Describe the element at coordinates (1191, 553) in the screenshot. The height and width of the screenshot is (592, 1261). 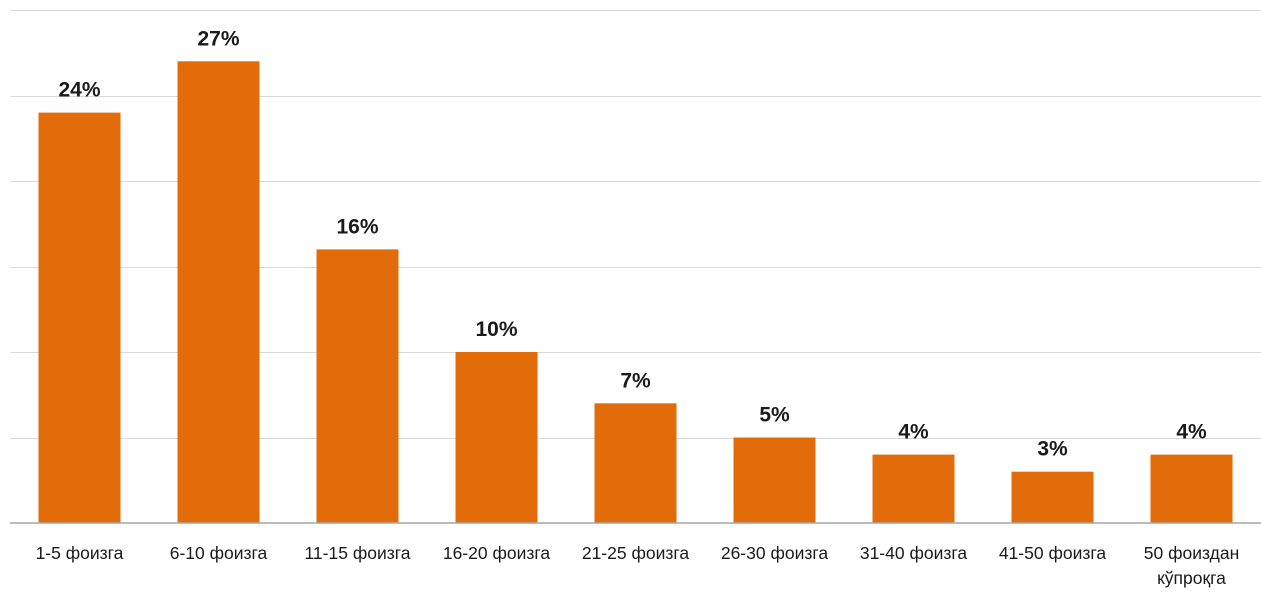
I see `category-label-line: 50 фоиздан` at that location.